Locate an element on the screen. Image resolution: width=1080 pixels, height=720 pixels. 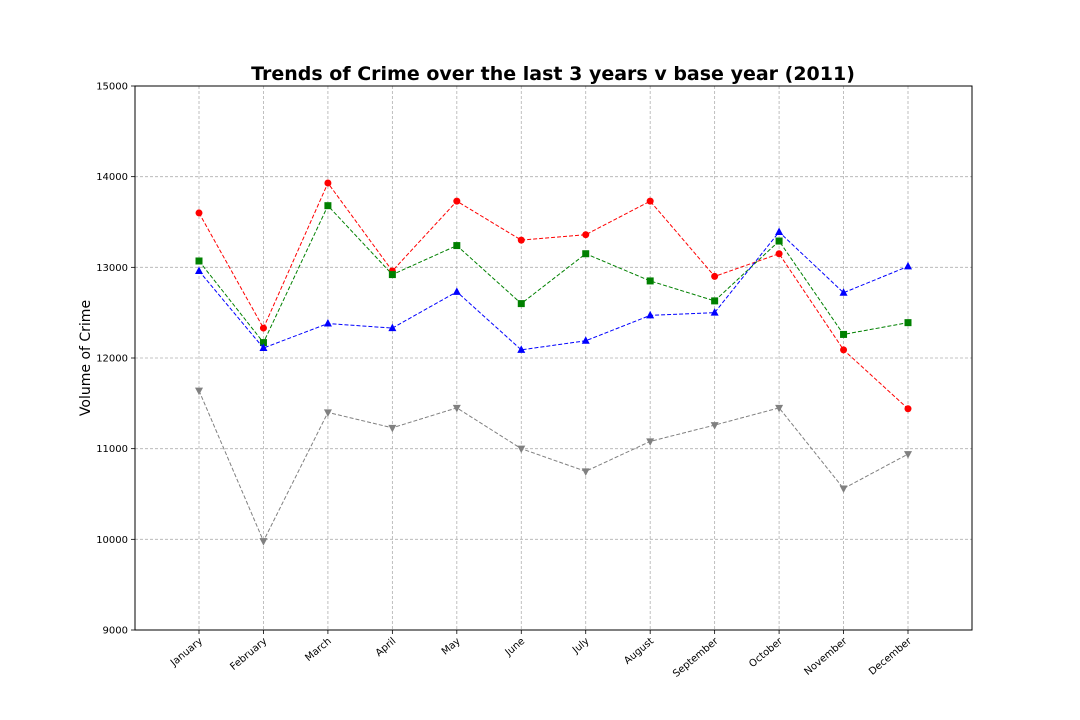
x-tick-label: May is located at coordinates (451, 647).